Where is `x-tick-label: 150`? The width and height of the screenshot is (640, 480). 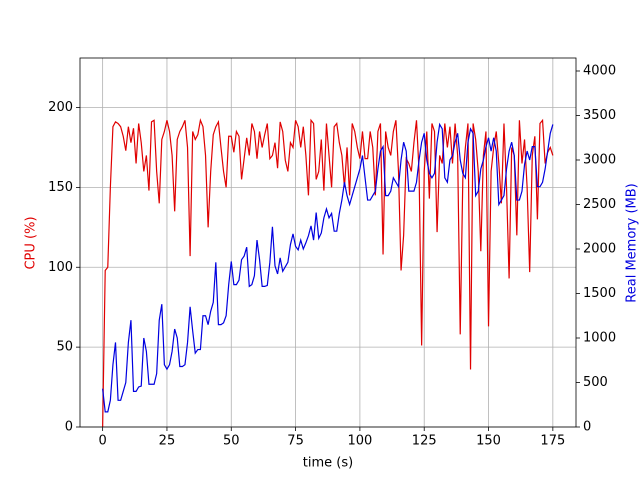 x-tick-label: 150 is located at coordinates (488, 441).